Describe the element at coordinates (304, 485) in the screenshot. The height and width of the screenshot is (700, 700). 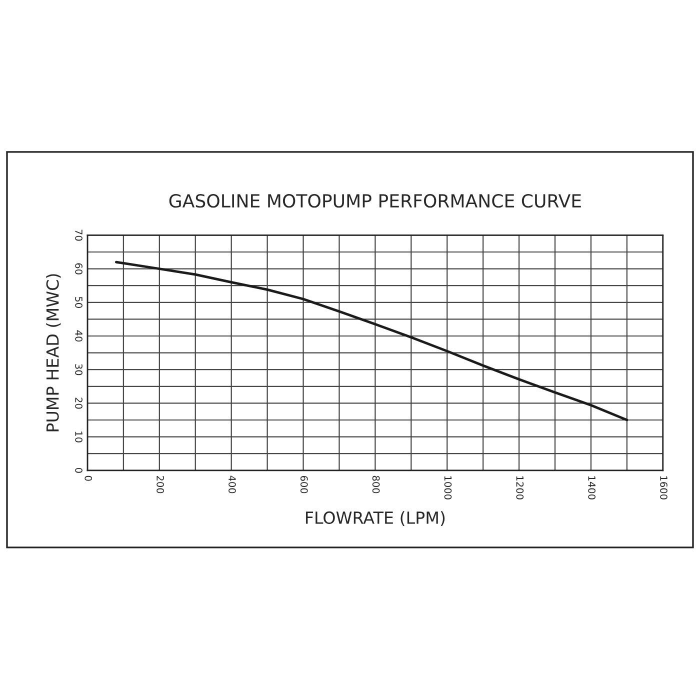
I see `x-tick-label: 600` at that location.